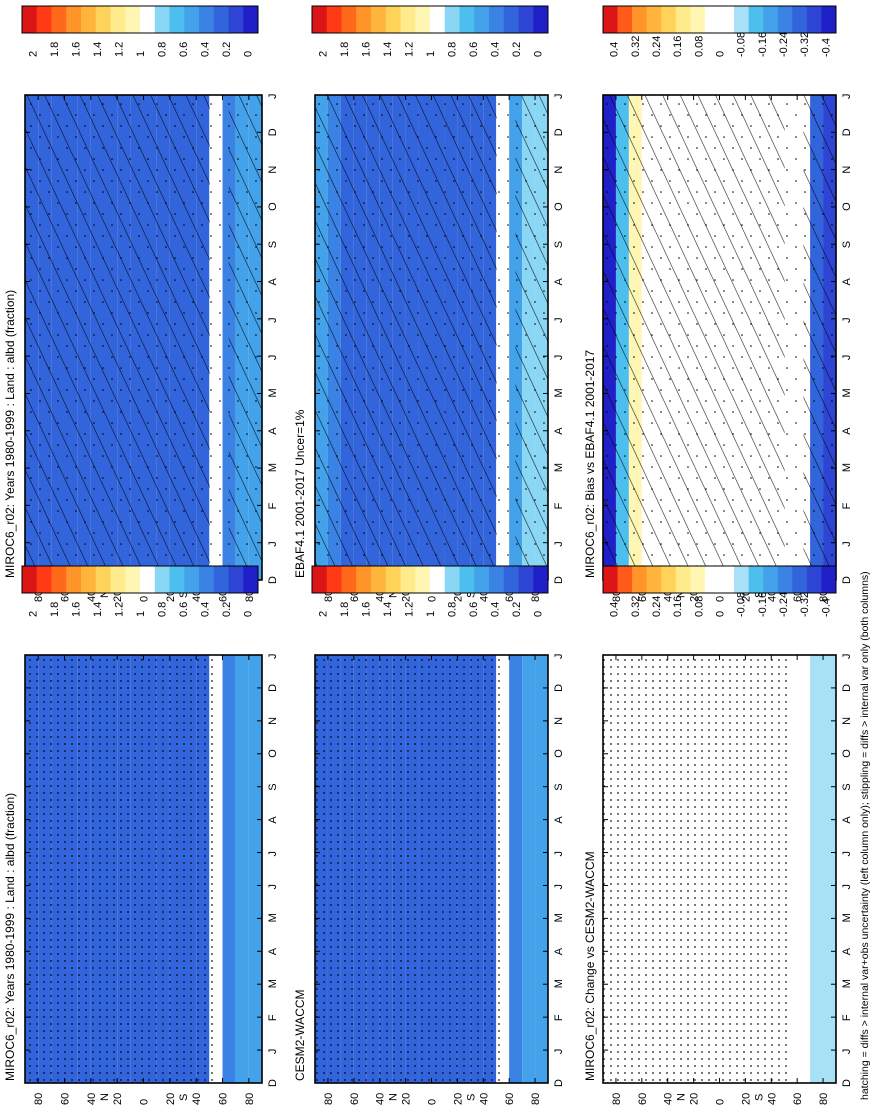 This screenshot has height=1112, width=891. What do you see at coordinates (636, 46) in the screenshot?
I see `colorbar-label: 0.32` at bounding box center [636, 46].